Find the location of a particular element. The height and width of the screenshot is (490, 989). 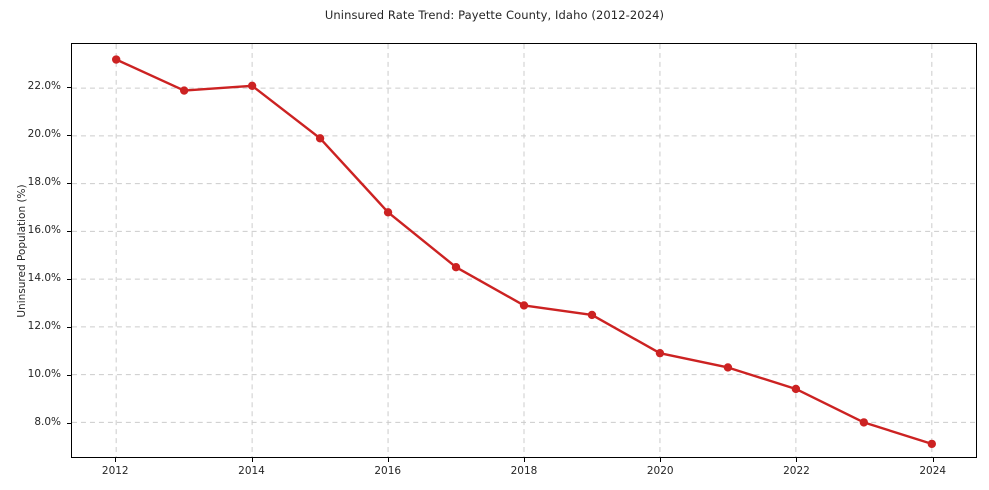

x-axis-tick-label: 2014 is located at coordinates (251, 471).